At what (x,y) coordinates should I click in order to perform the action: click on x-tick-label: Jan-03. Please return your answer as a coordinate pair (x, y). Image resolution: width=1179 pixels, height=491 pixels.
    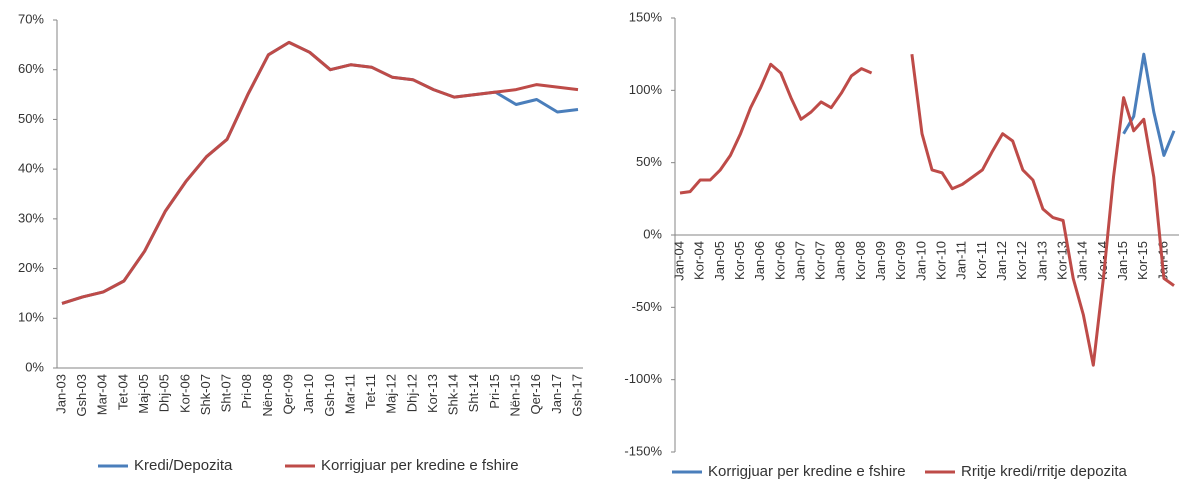
    Looking at the image, I should click on (60, 394).